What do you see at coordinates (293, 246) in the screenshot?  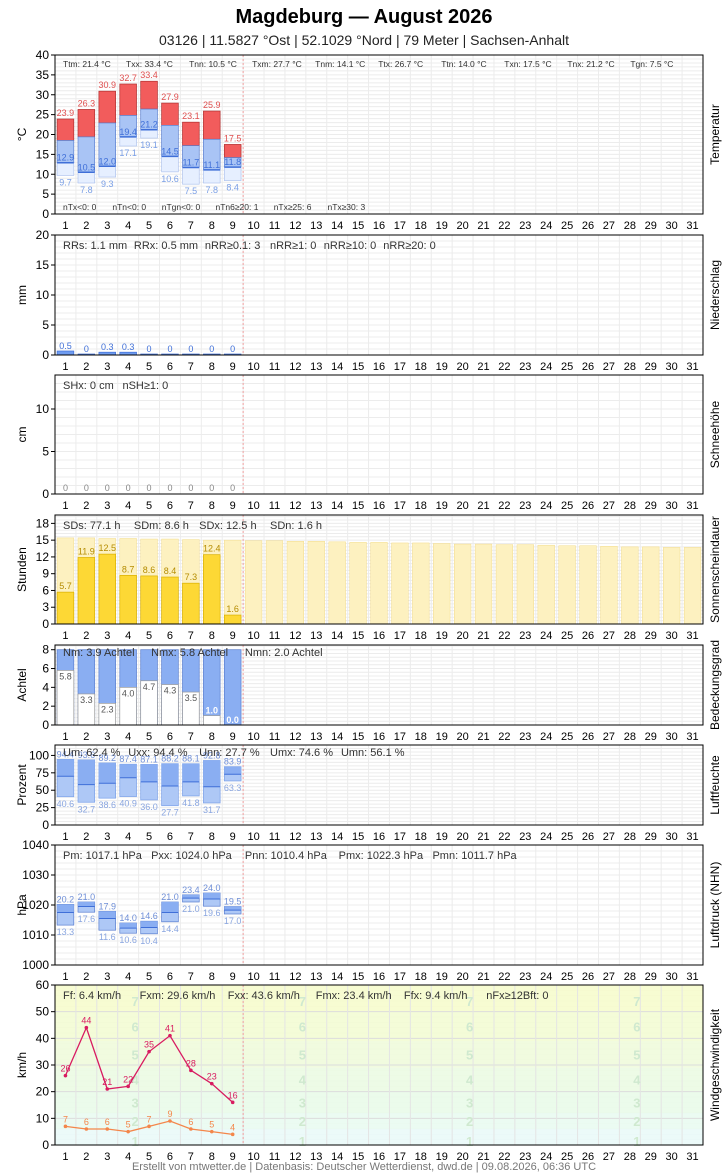 I see `stat-label: nRR≥1: 0` at bounding box center [293, 246].